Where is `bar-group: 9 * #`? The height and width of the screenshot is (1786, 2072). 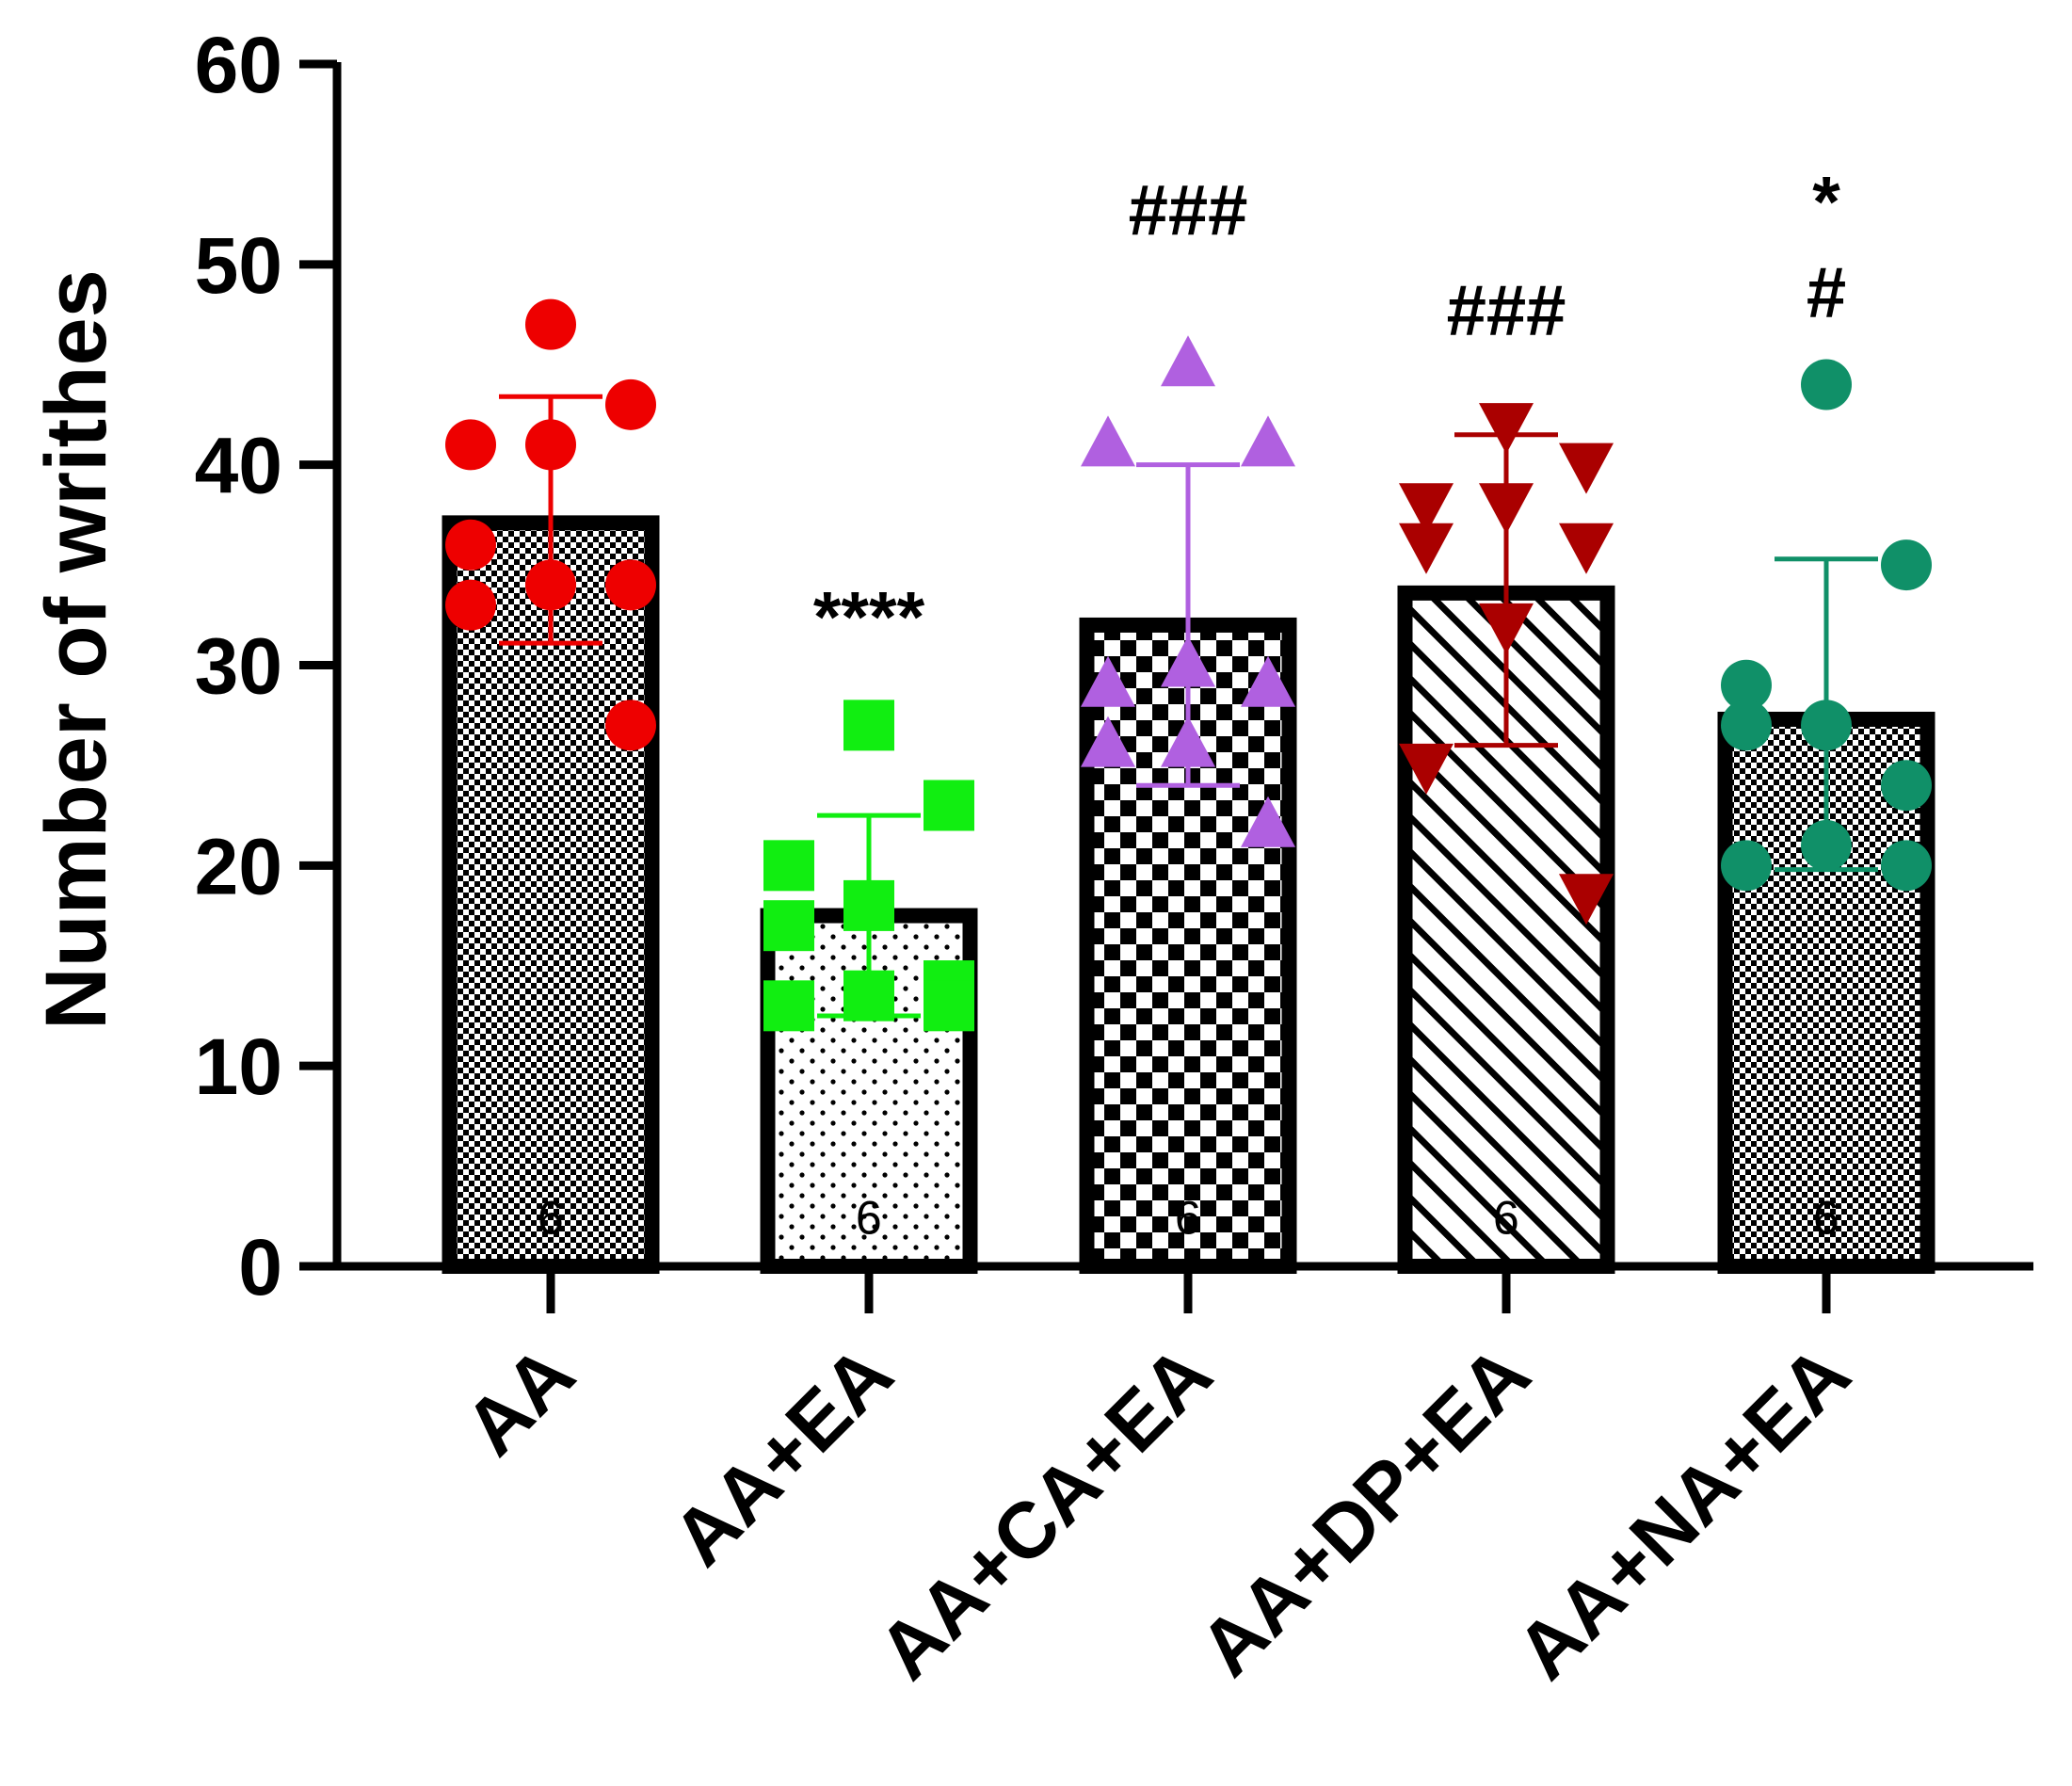
bar-group: 9 * # is located at coordinates (1826, 718).